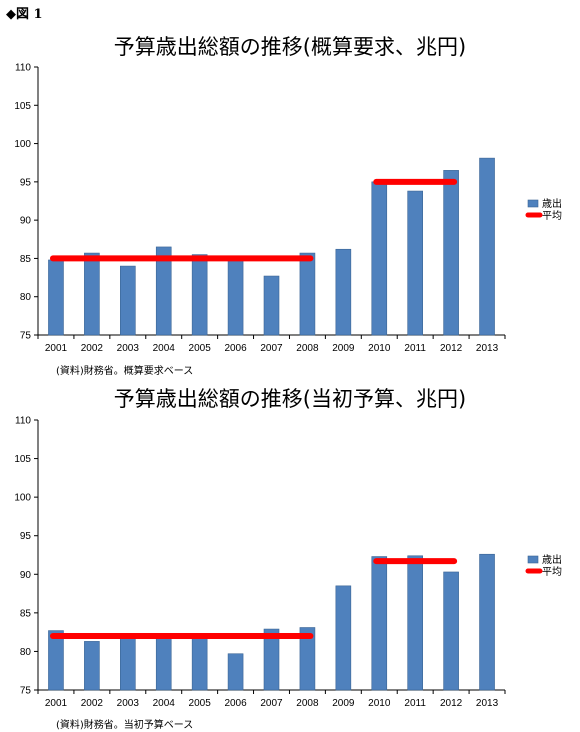 Image resolution: width=580 pixels, height=732 pixels. Describe the element at coordinates (290, 47) in the screenshot. I see `chart-title: 予算歳出総額の推移(概算要求、兆円)` at that location.